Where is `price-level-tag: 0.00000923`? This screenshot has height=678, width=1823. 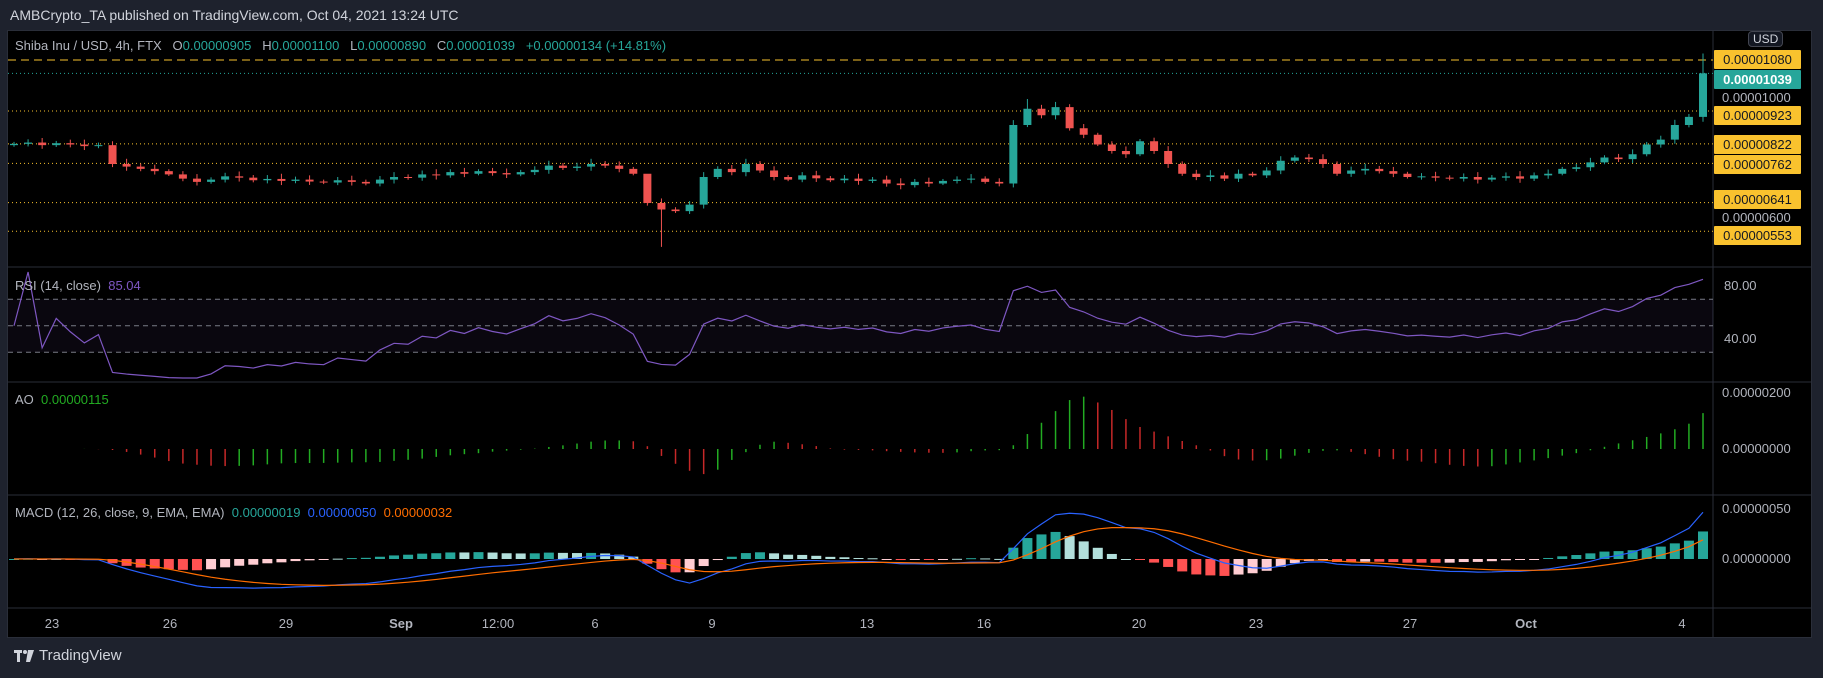
price-level-tag: 0.00000923 is located at coordinates (1757, 115).